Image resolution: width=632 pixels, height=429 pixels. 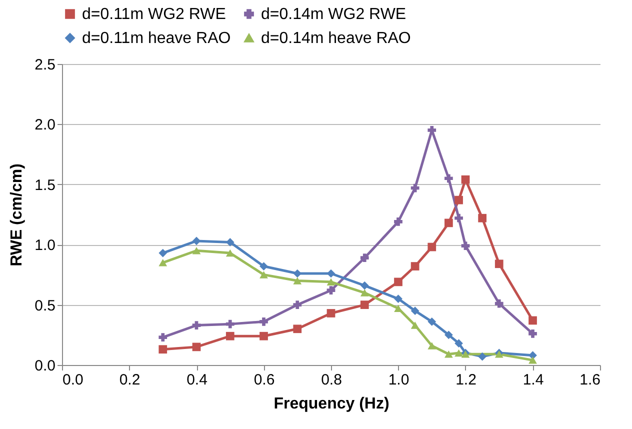 I want to click on legend-label: d=0.14m heave RAO, so click(x=336, y=38).